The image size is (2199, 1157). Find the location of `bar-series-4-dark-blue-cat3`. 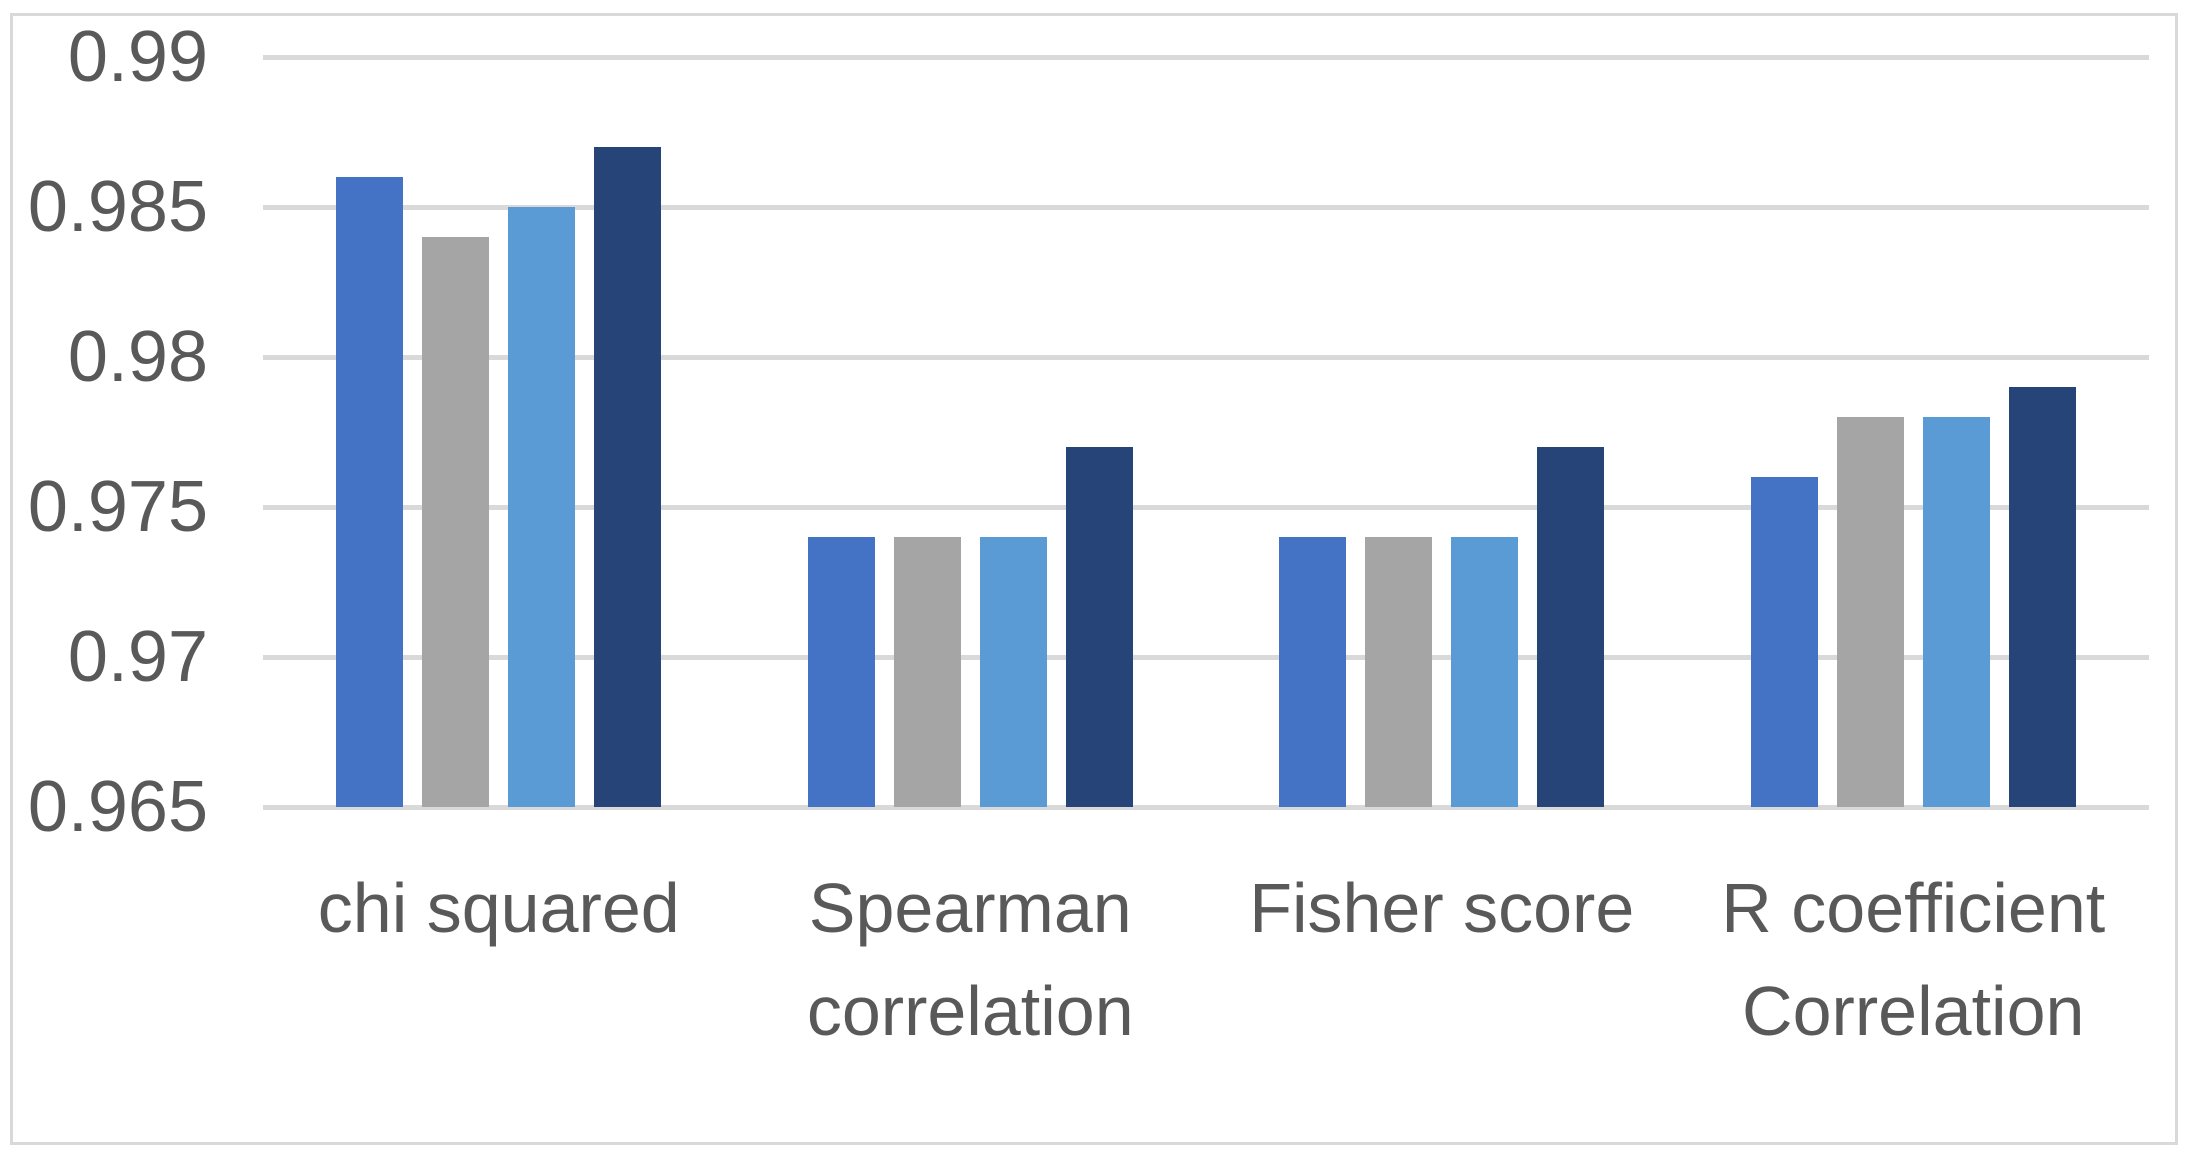

bar-series-4-dark-blue-cat3 is located at coordinates (1571, 627).